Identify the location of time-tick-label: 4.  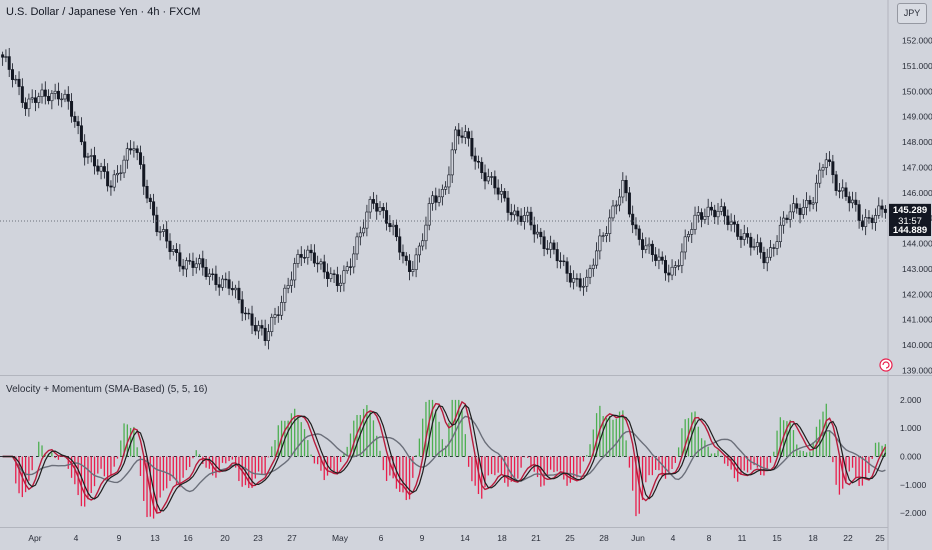
(76, 538).